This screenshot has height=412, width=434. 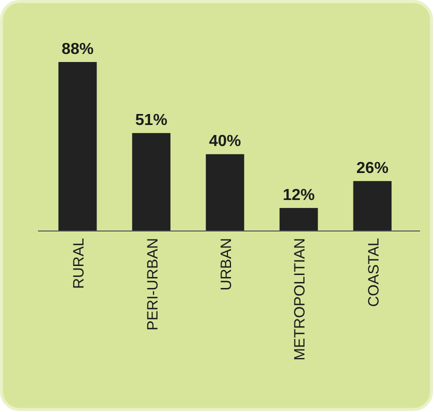 I want to click on x-tick-label: URBAN, so click(x=226, y=264).